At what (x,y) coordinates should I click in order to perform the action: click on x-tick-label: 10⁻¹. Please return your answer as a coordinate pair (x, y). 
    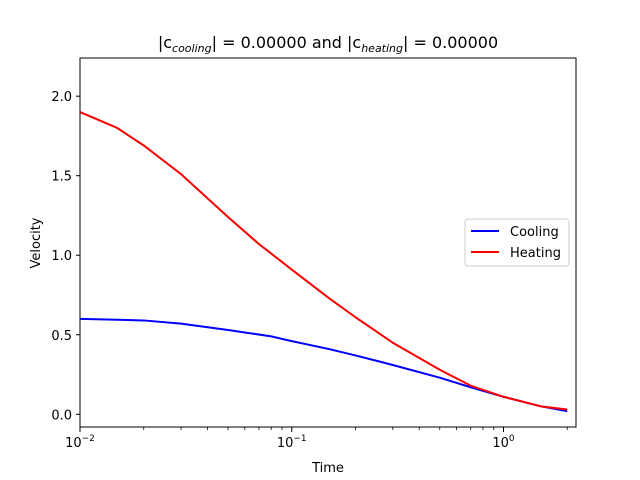
    Looking at the image, I should click on (292, 442).